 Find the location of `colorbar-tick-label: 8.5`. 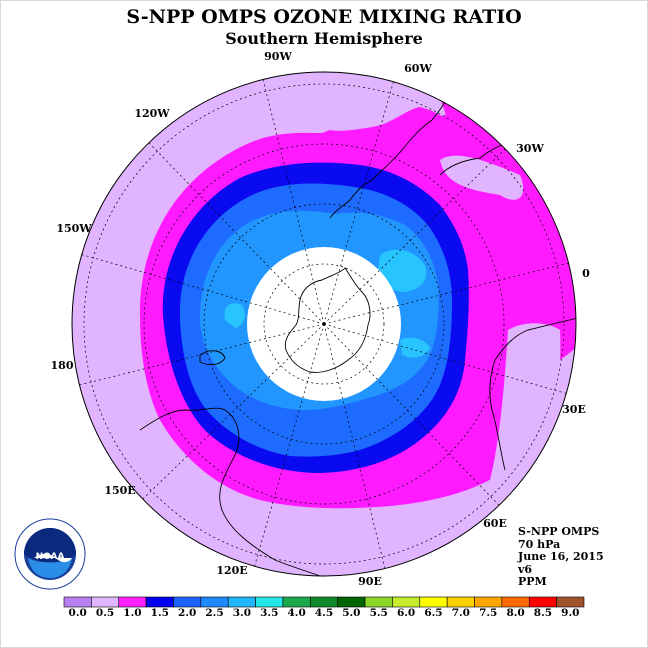

colorbar-tick-label: 8.5 is located at coordinates (543, 613).